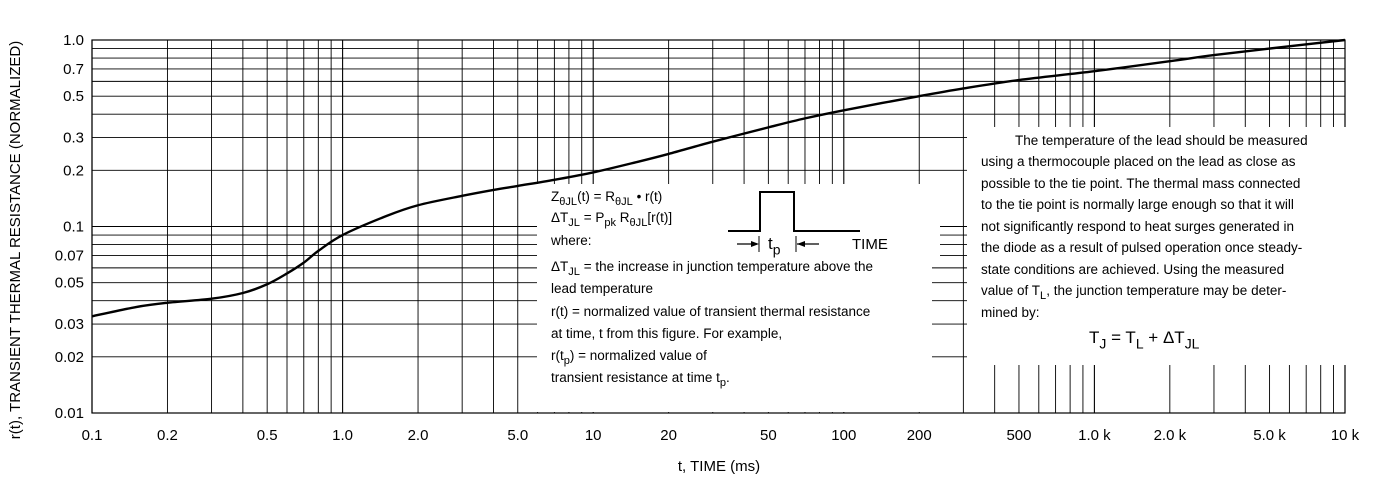 This screenshot has width=1384, height=480. Describe the element at coordinates (1269, 435) in the screenshot. I see `x-tick-label: 5.0 k` at that location.